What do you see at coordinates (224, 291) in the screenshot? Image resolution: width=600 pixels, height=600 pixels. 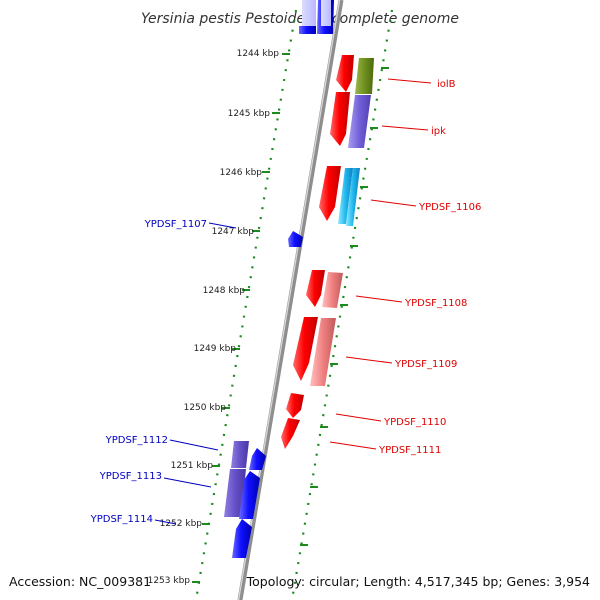 I see `tick-label-1248: 1248 kbp` at bounding box center [224, 291].